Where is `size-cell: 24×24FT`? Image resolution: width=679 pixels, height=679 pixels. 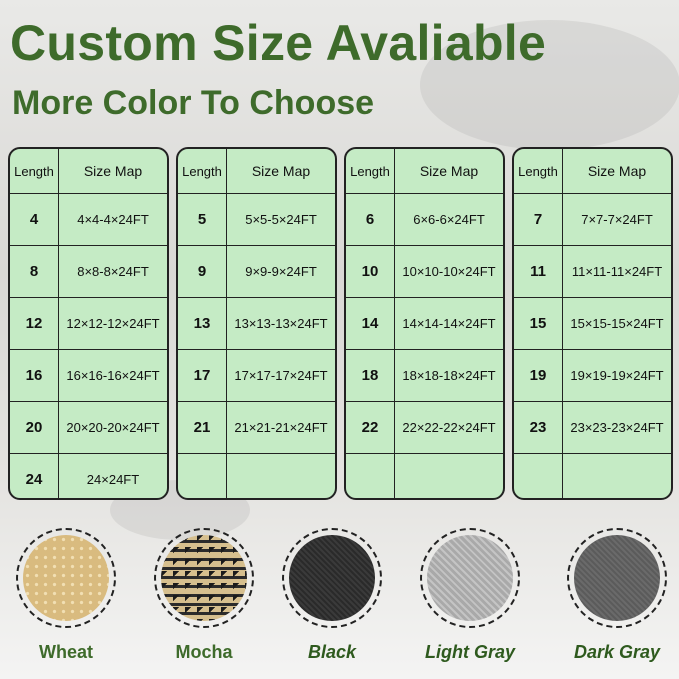 size-cell: 24×24FT is located at coordinates (113, 479).